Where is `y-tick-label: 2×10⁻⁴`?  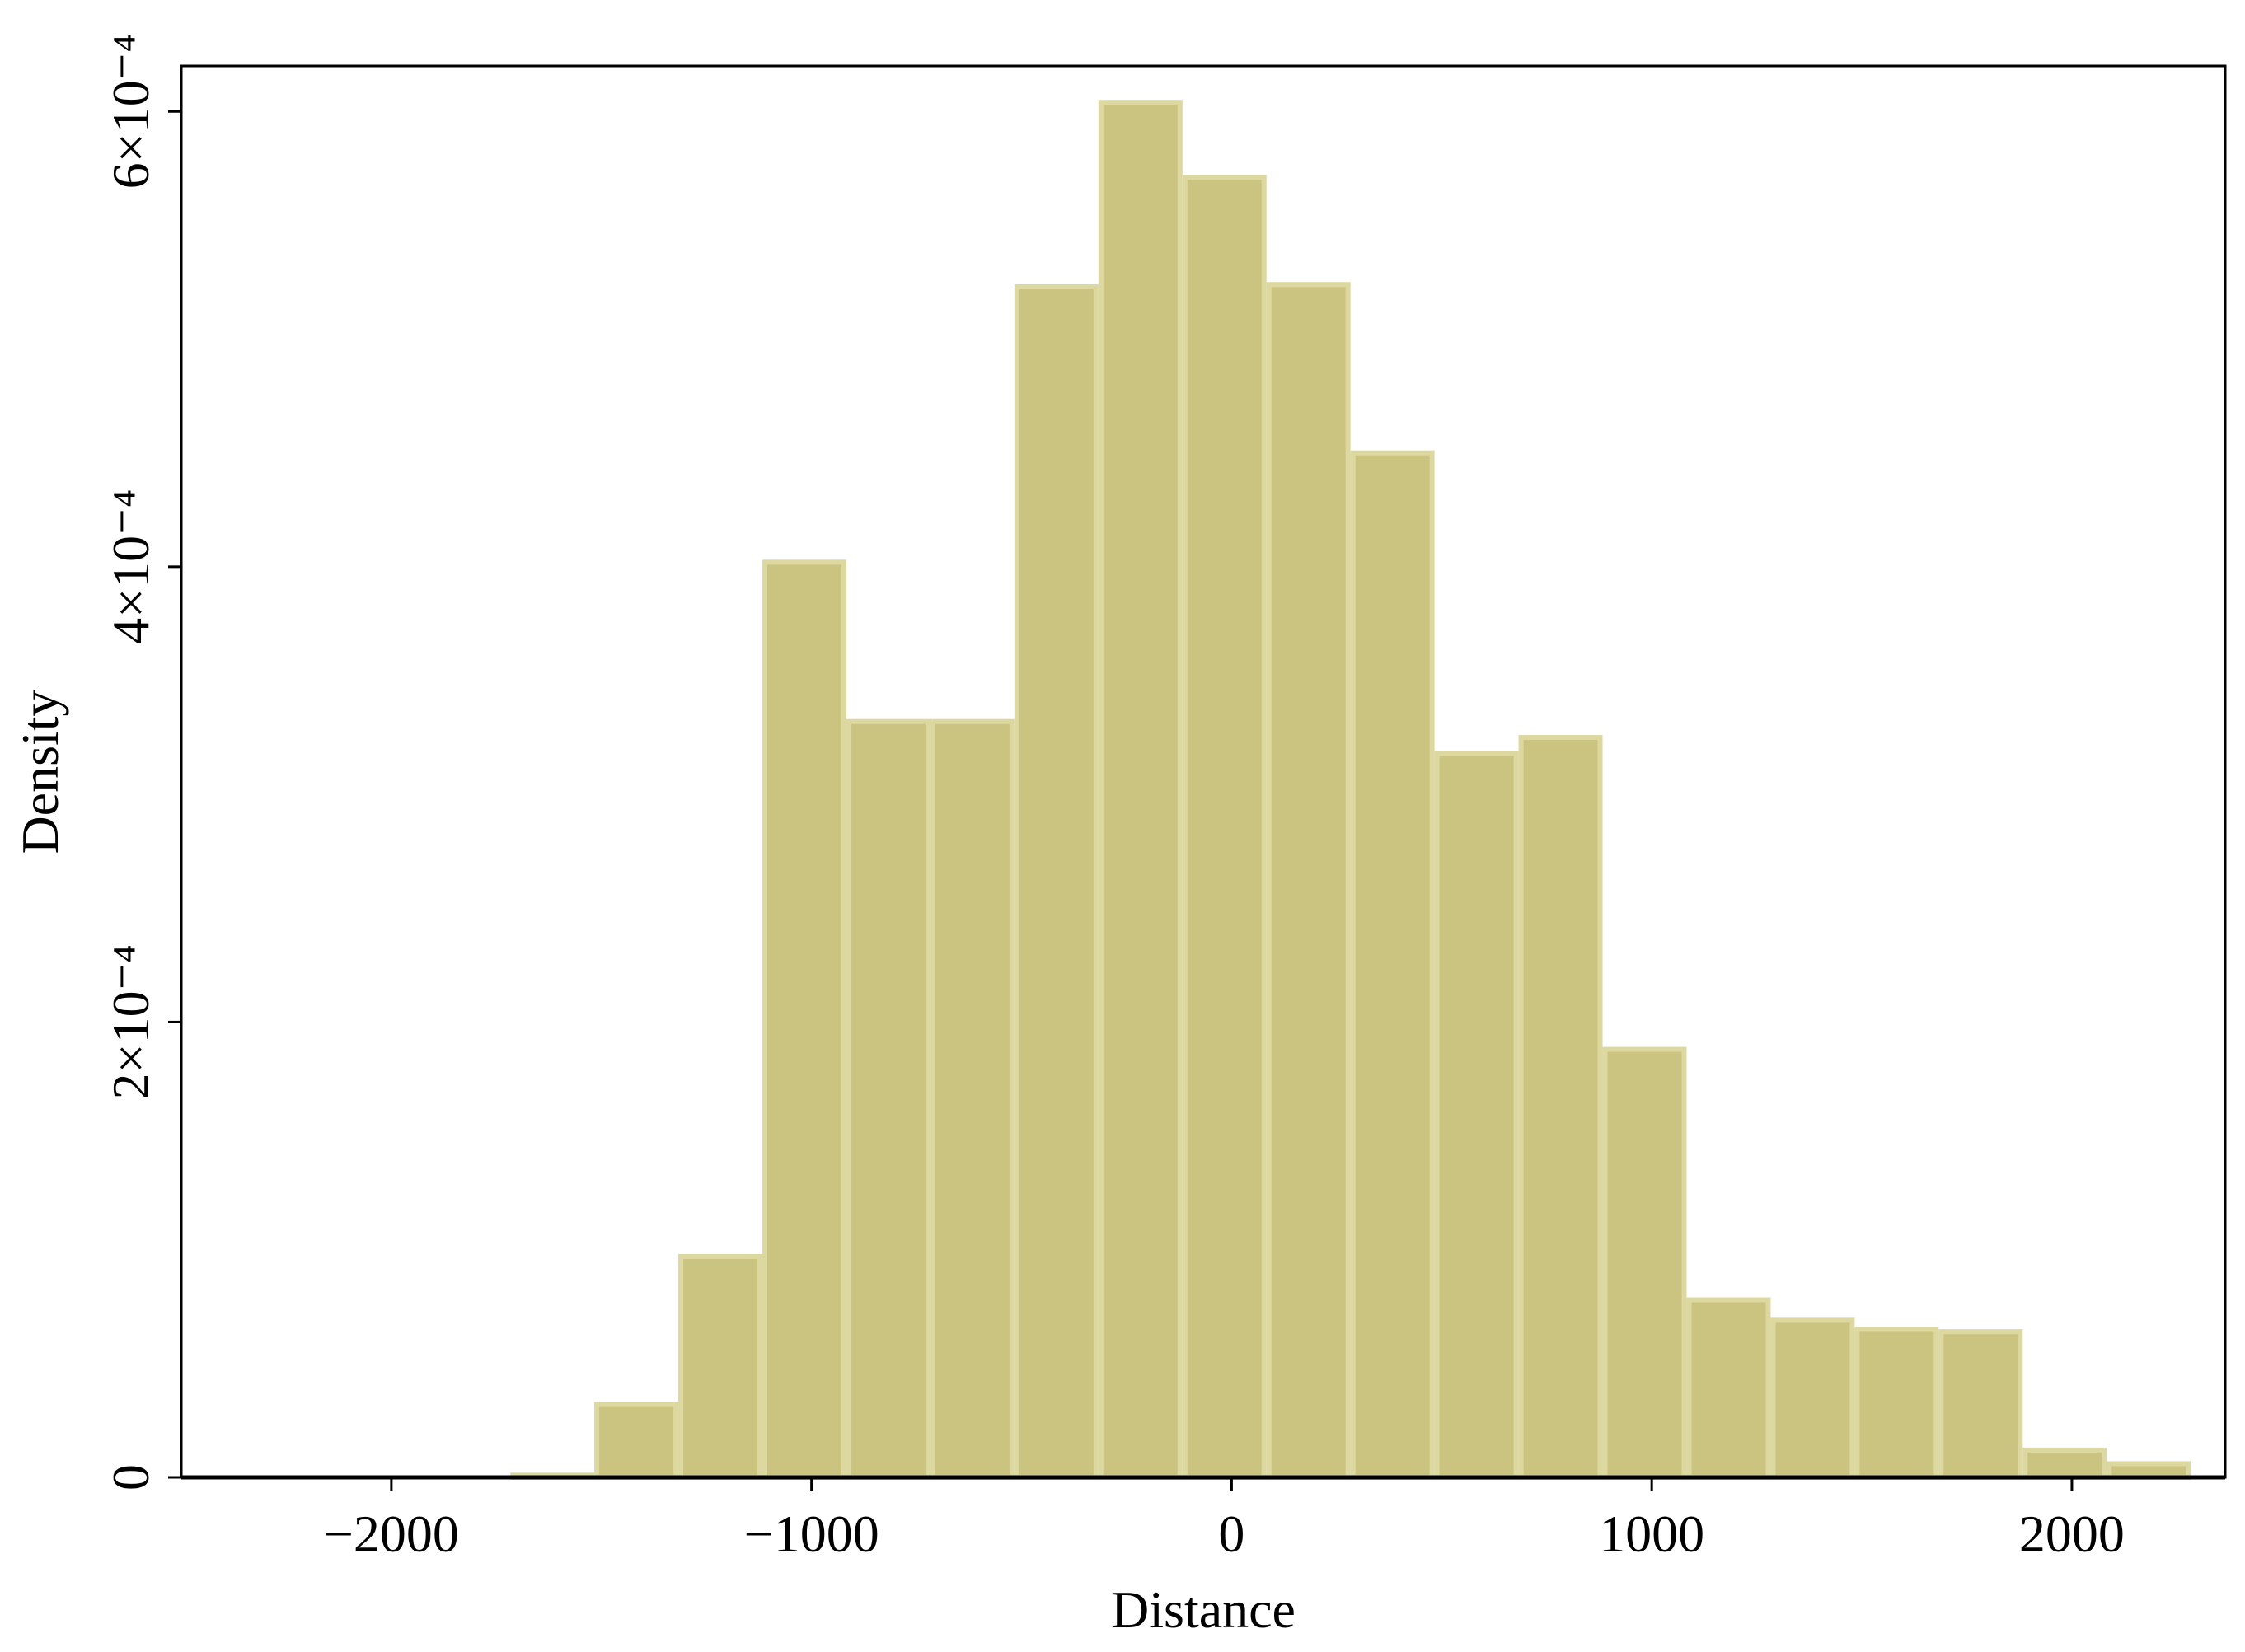 y-tick-label: 2×10⁻⁴ is located at coordinates (130, 1022).